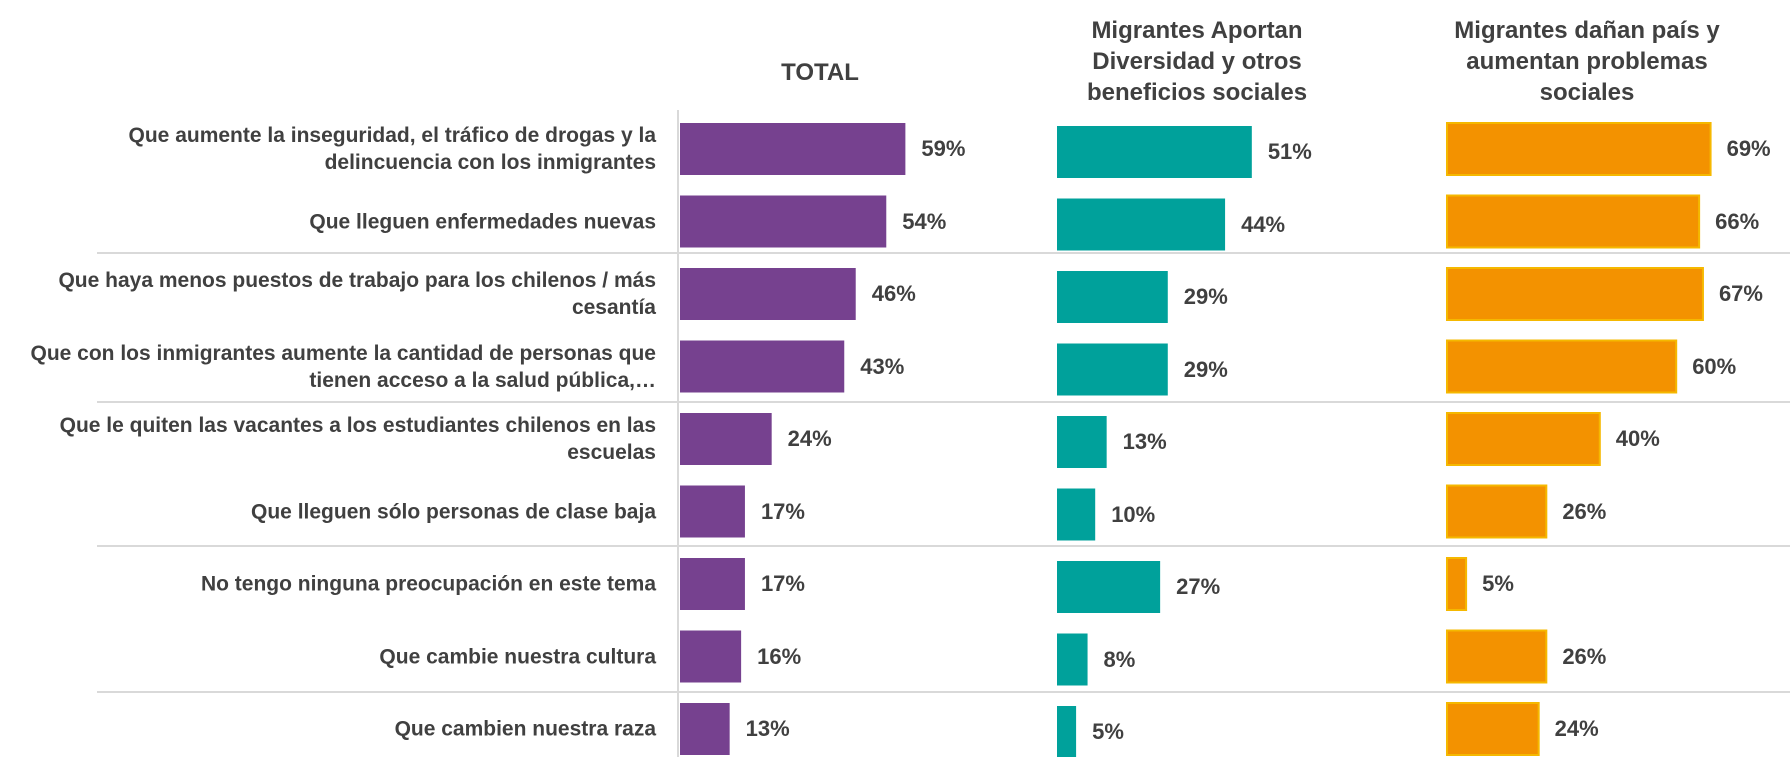  Describe the element at coordinates (1133, 514) in the screenshot. I see `value-label: 10%` at that location.